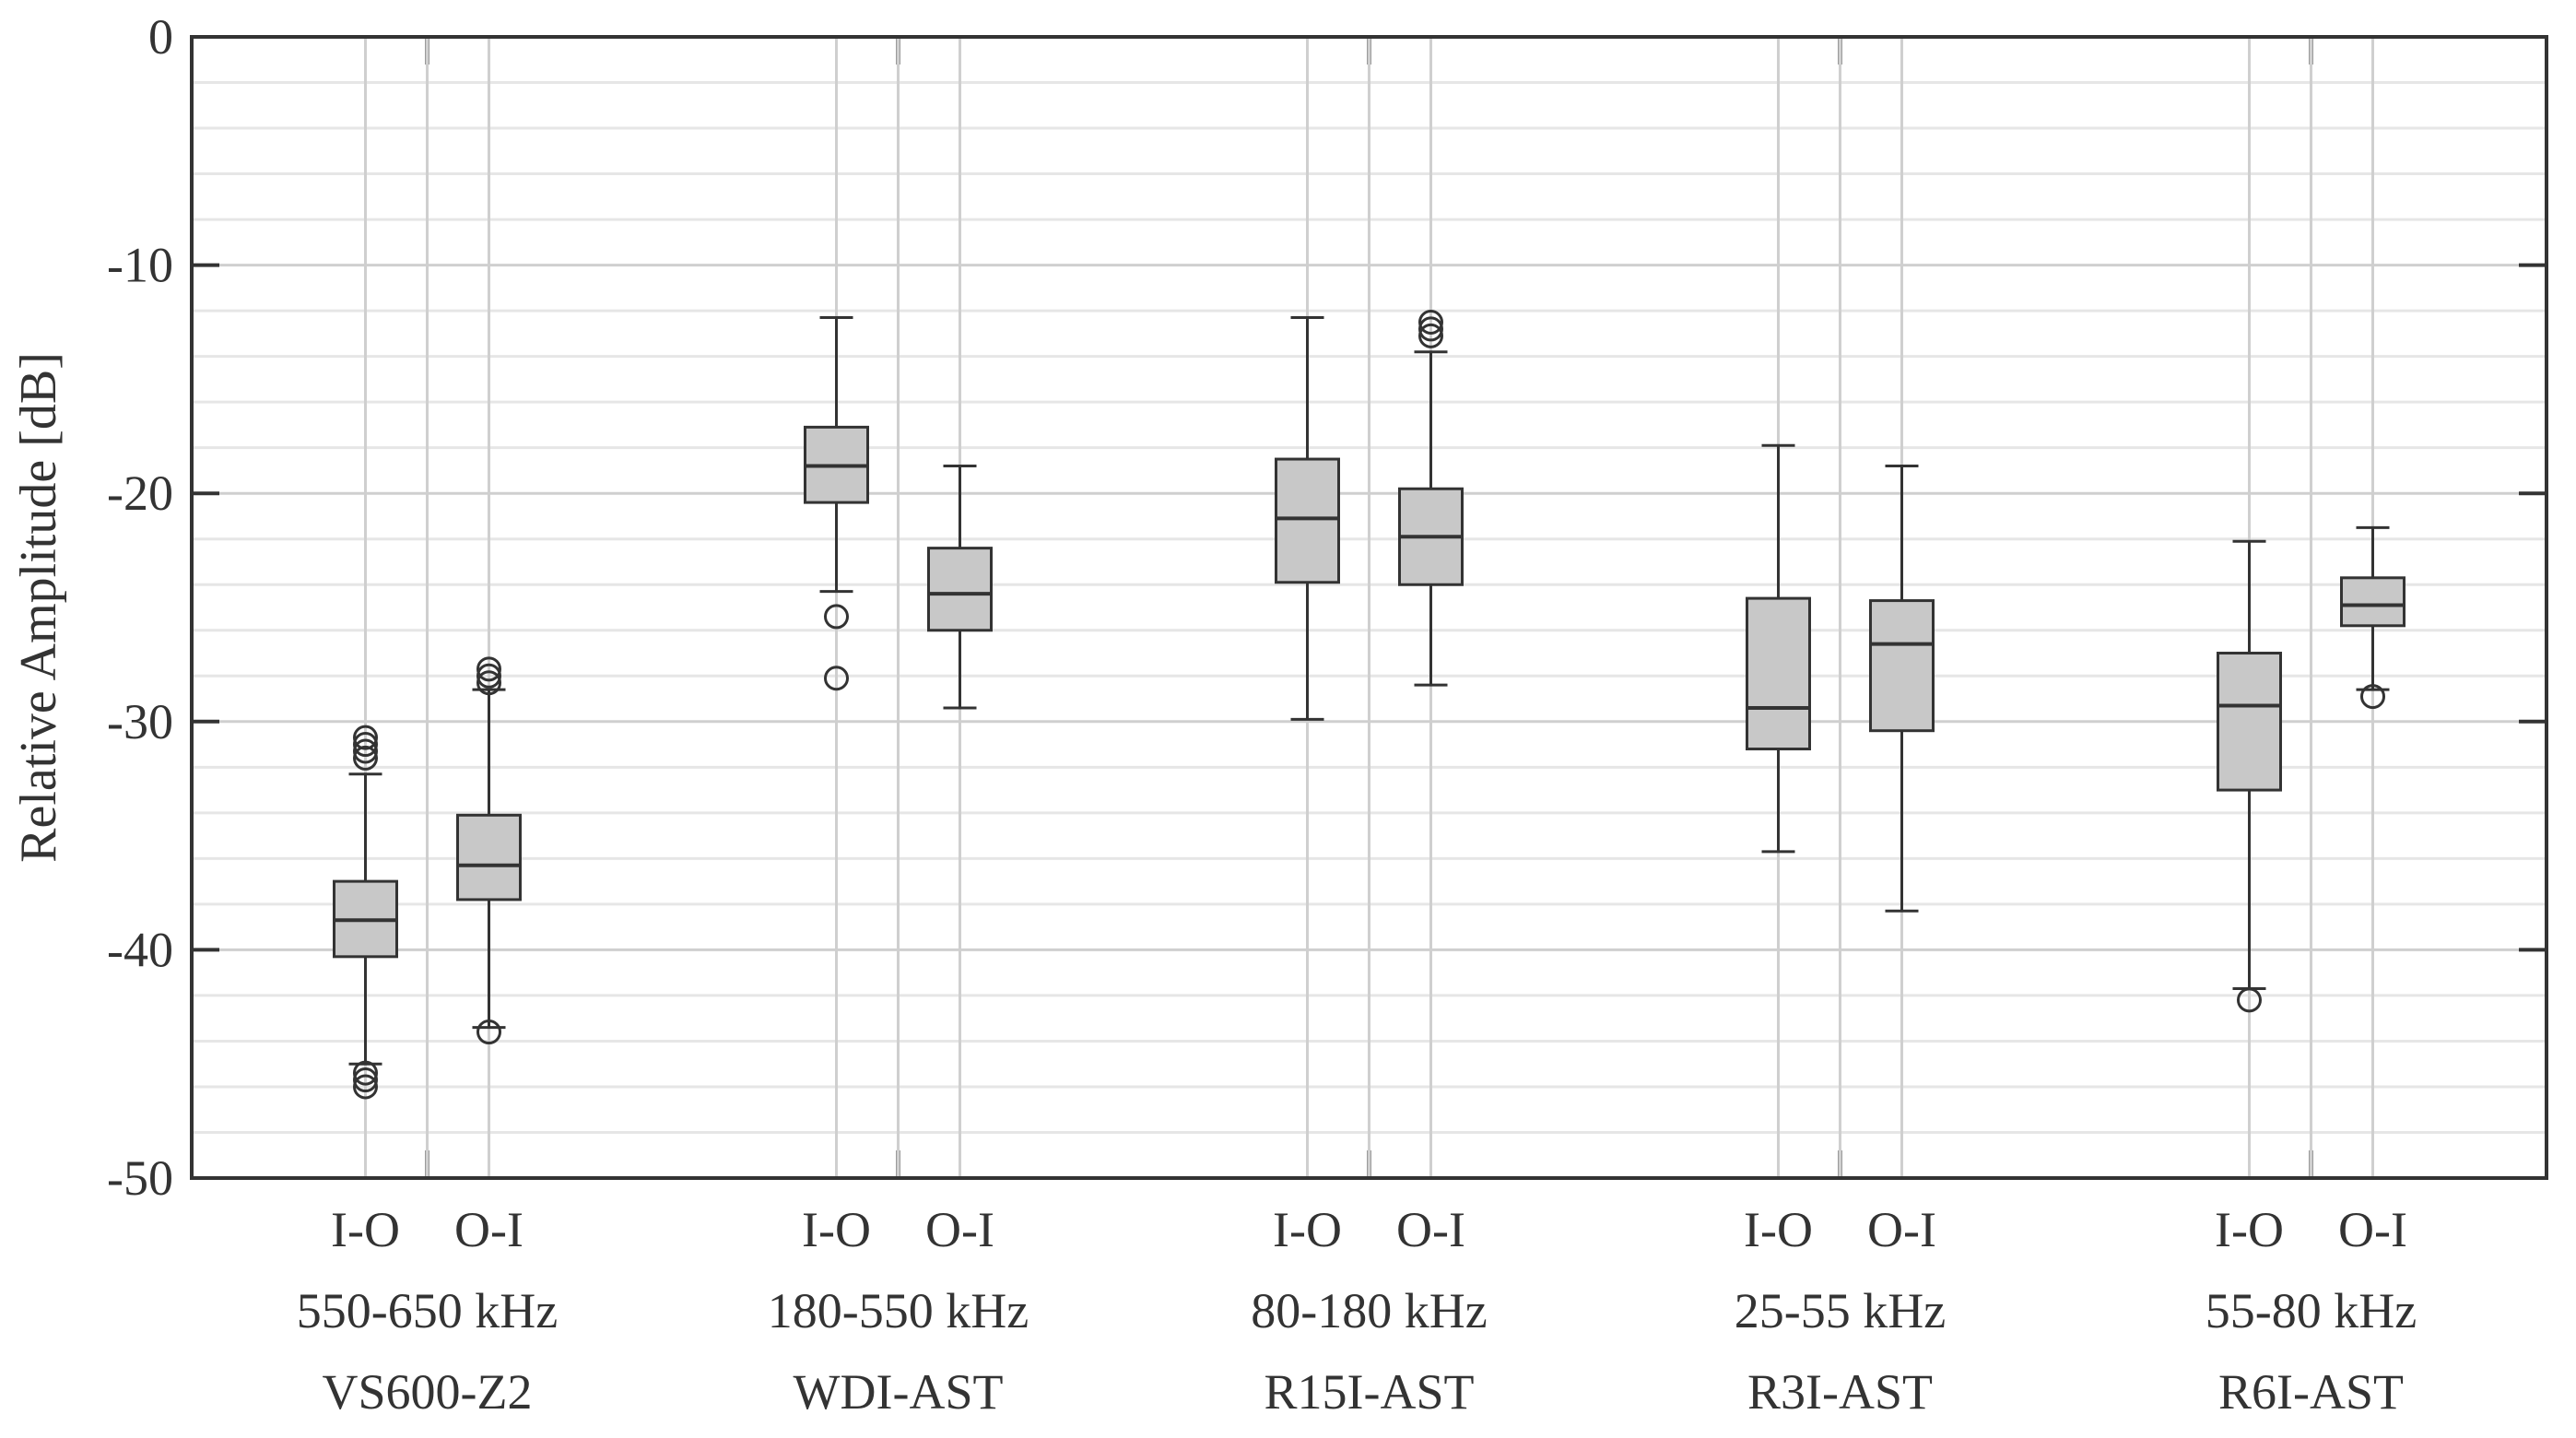  Describe the element at coordinates (1369, 1392) in the screenshot. I see `group-sensor-label: R15I-AST` at that location.